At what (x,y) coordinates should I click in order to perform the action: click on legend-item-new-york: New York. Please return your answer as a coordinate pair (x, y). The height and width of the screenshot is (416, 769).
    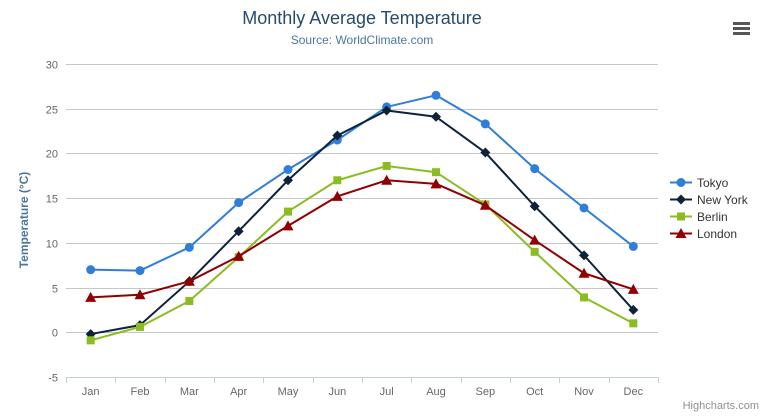
    Looking at the image, I should click on (709, 199).